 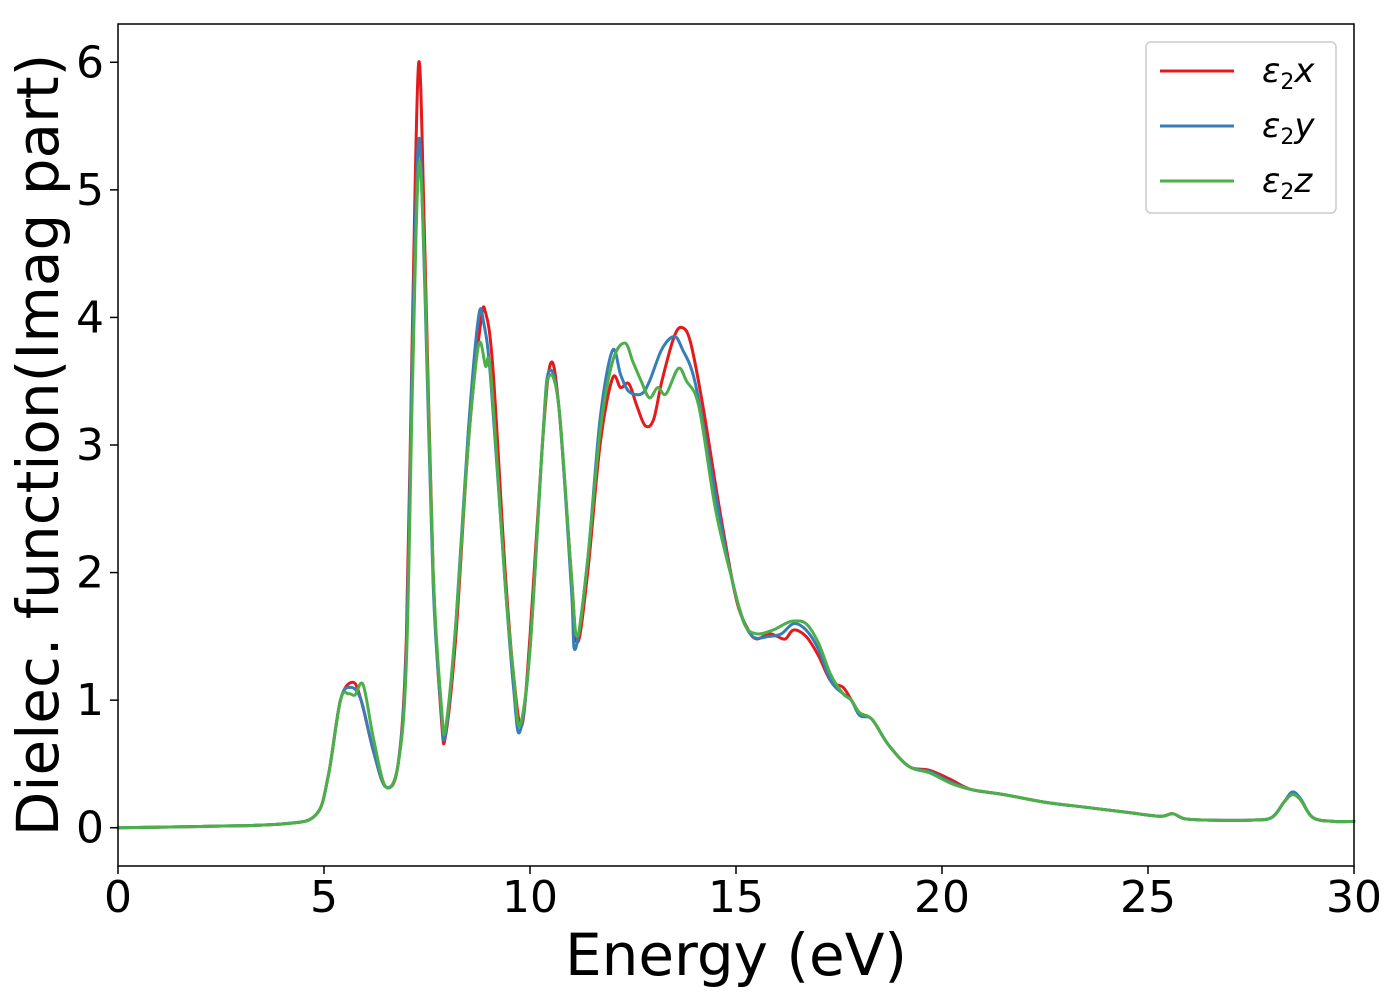 I want to click on legend: ε2x ε2y ε2z, so click(x=1241, y=127).